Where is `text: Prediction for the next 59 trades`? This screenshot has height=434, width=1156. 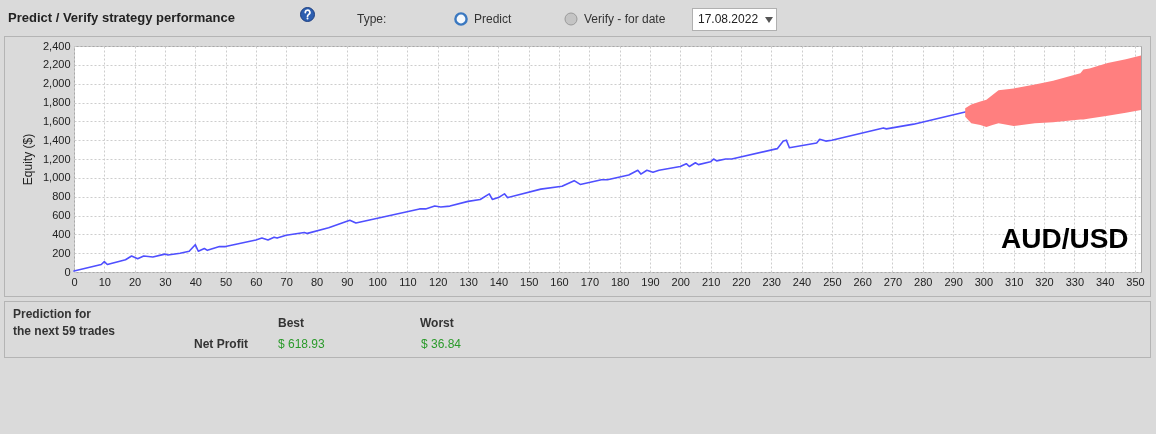
text: Prediction for the next 59 trades is located at coordinates (64, 323).